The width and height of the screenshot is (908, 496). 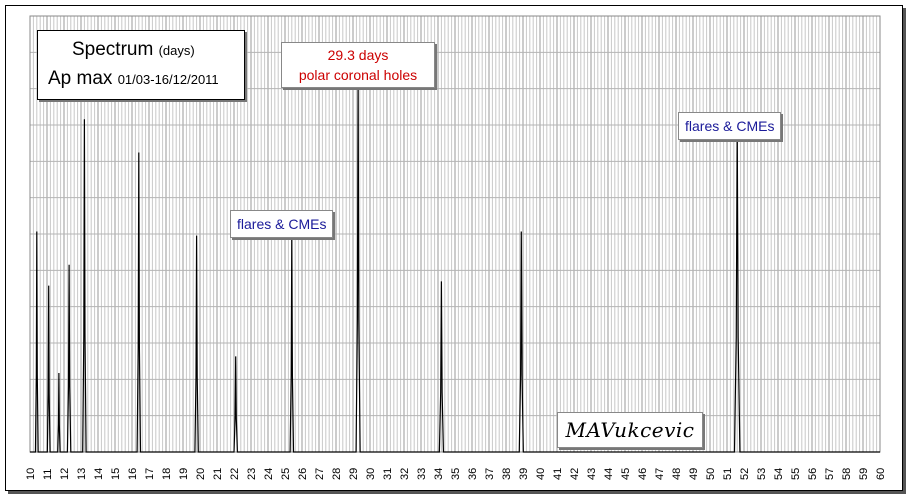 I want to click on title-unit: (days), so click(x=176, y=50).